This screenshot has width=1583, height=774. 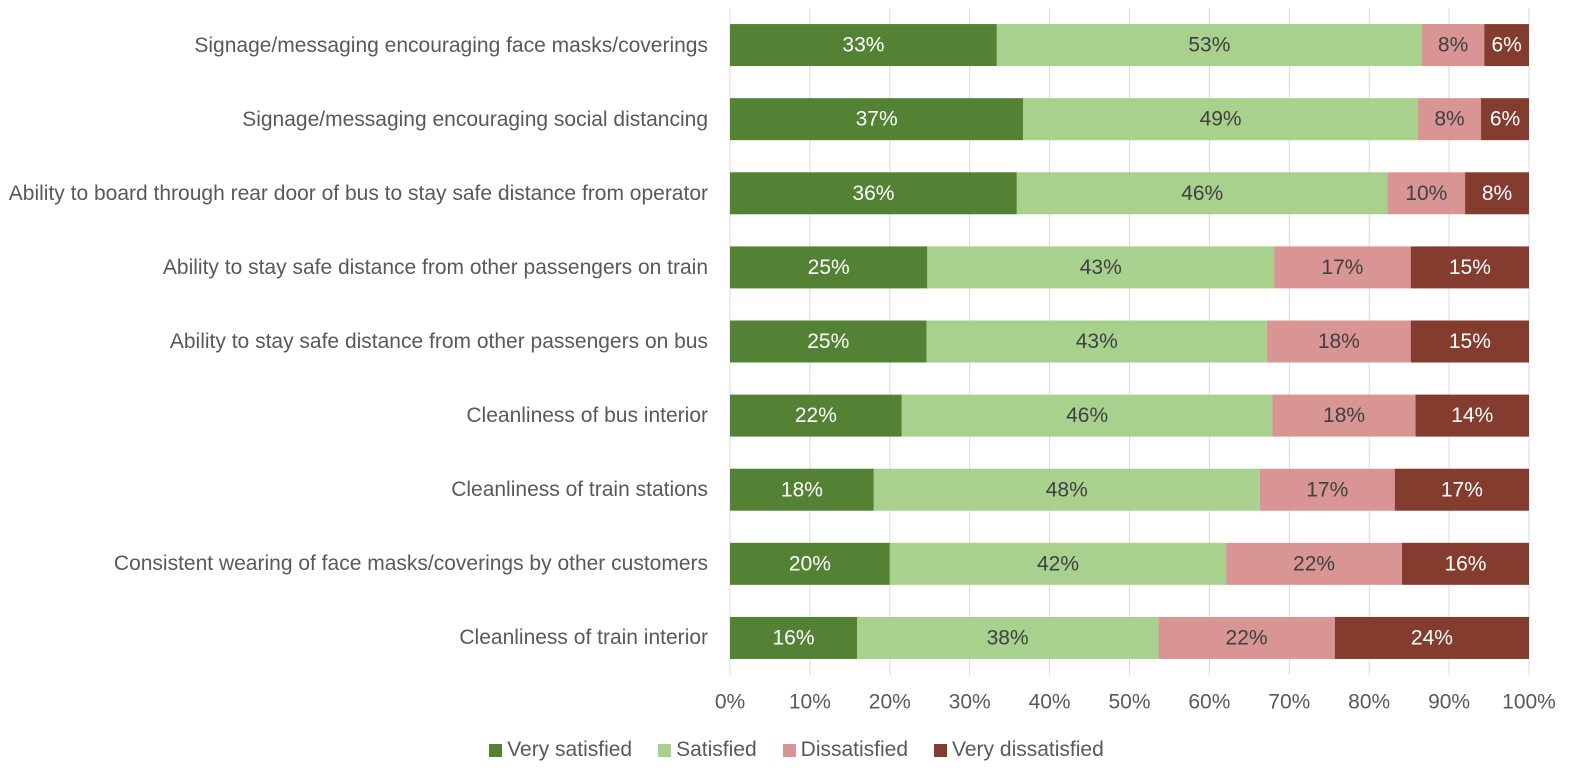 I want to click on x-tick-label: 100%, so click(x=1529, y=702).